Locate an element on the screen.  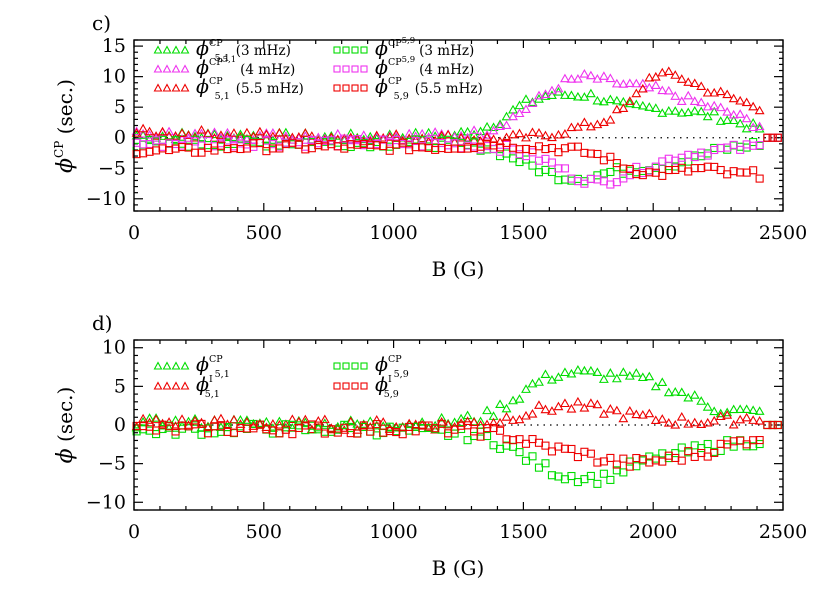
panel-d-label: d) is located at coordinates (102, 323).